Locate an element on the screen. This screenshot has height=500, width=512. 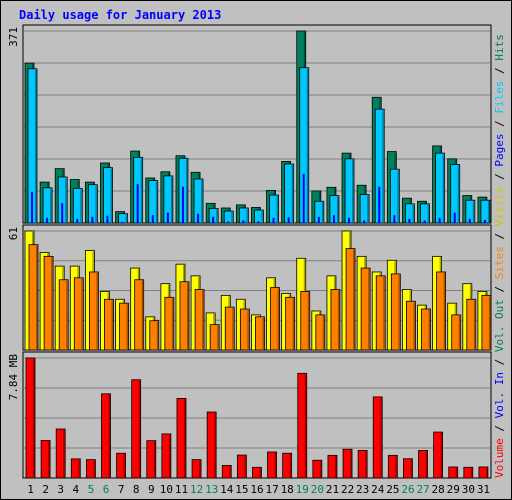
panel-max-label: 61 is located at coordinates (13, 233).